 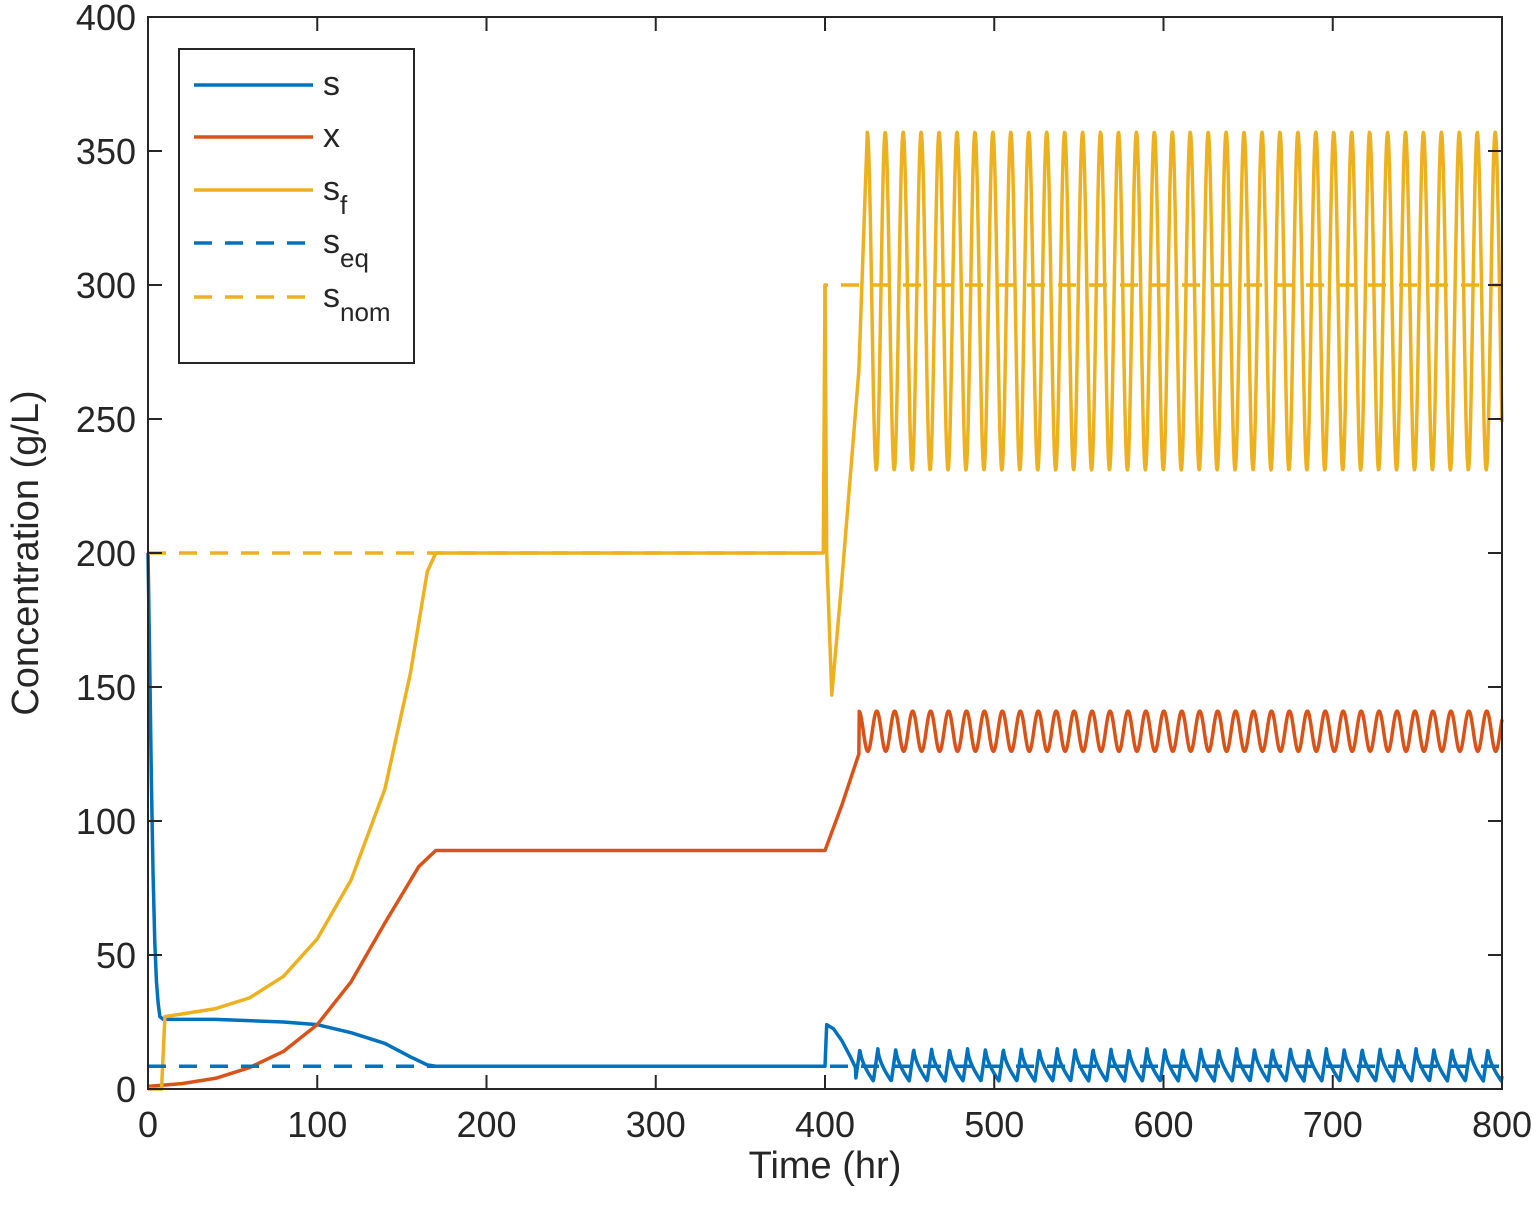 What do you see at coordinates (1333, 1124) in the screenshot?
I see `x-tick-label: 700` at bounding box center [1333, 1124].